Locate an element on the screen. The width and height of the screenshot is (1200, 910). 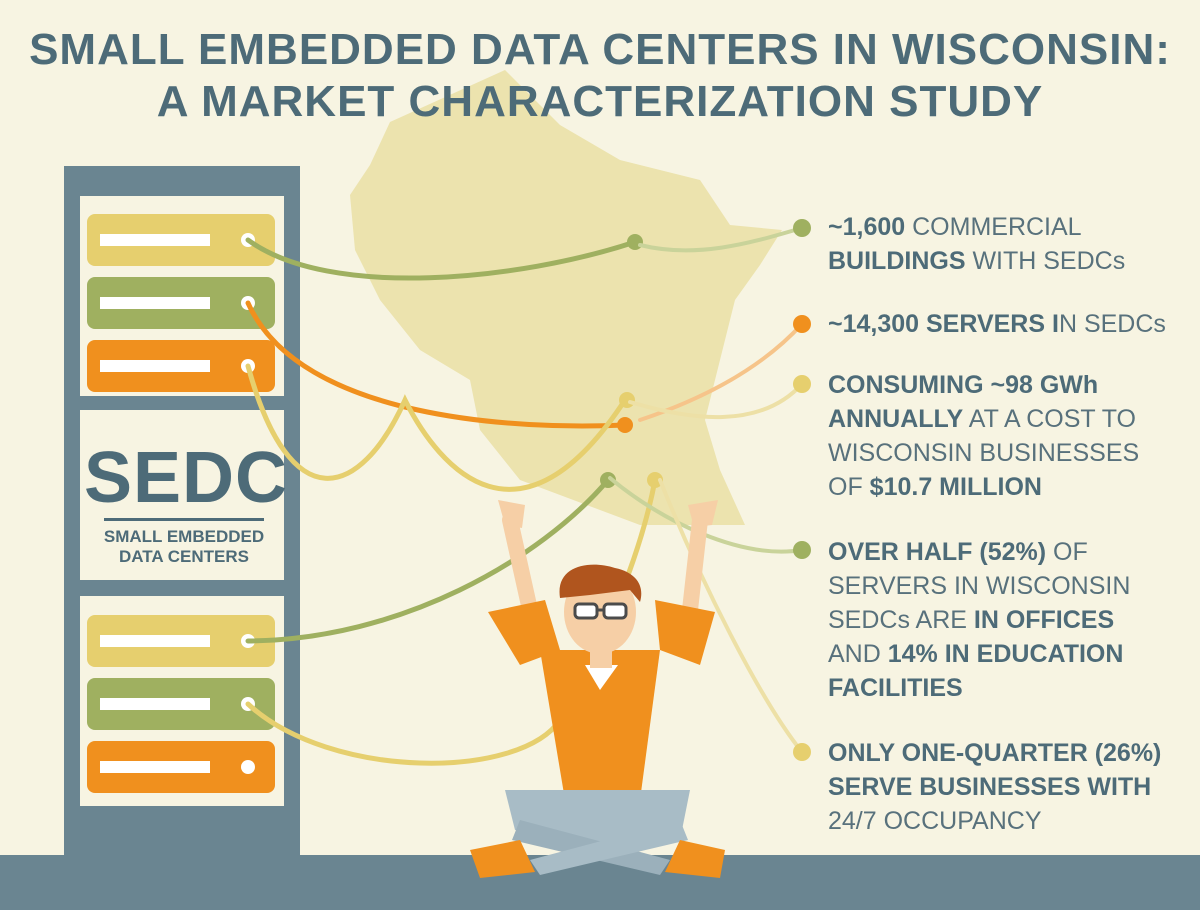
sedc-line-1: SMALL EMBEDDED is located at coordinates (184, 536).